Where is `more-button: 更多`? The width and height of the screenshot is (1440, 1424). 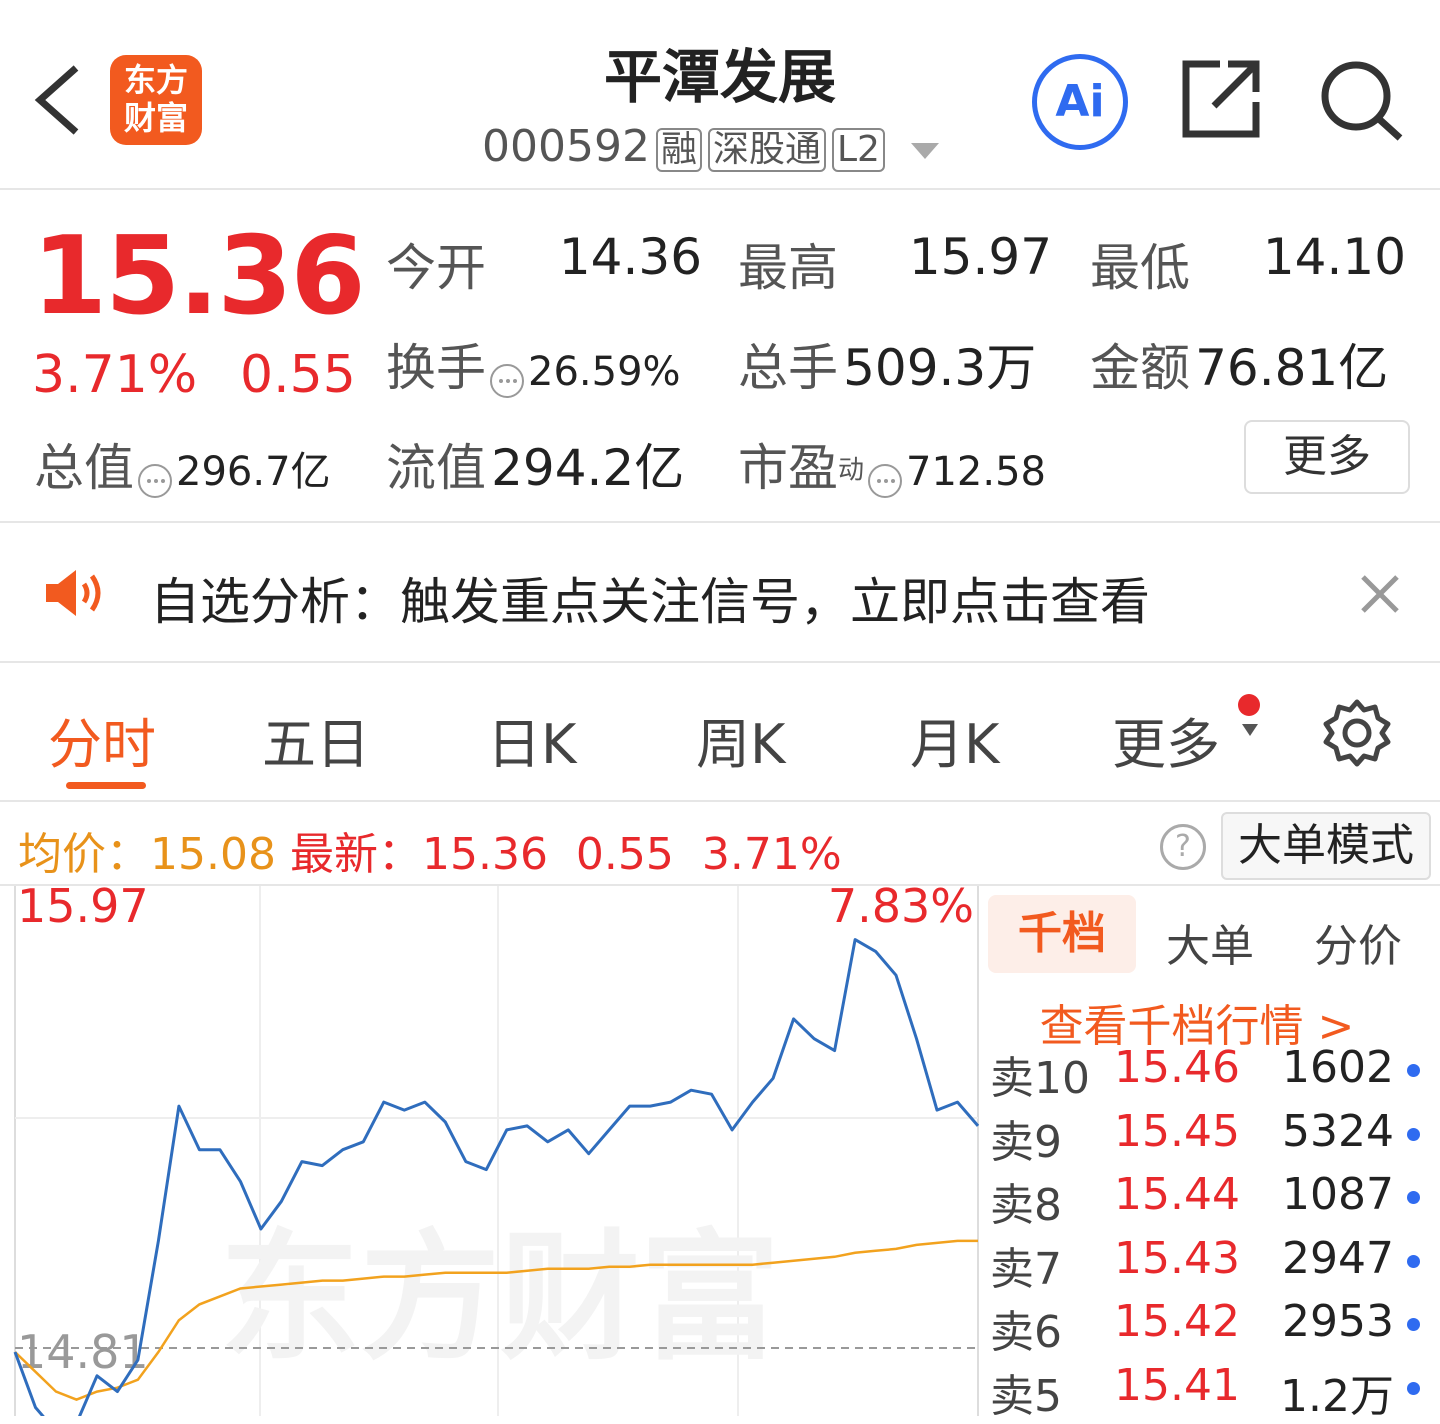 more-button: 更多 is located at coordinates (1327, 457).